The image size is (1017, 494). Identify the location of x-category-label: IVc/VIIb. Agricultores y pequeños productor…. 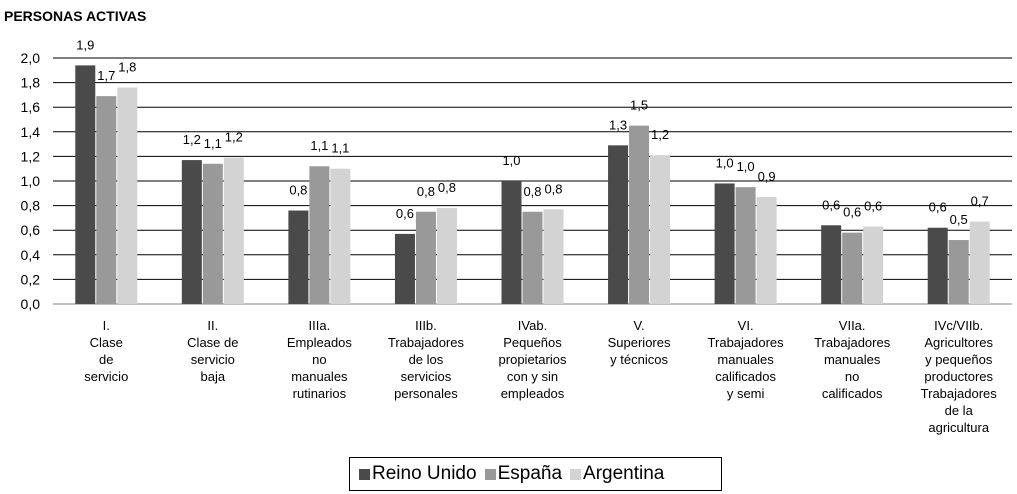
(959, 376).